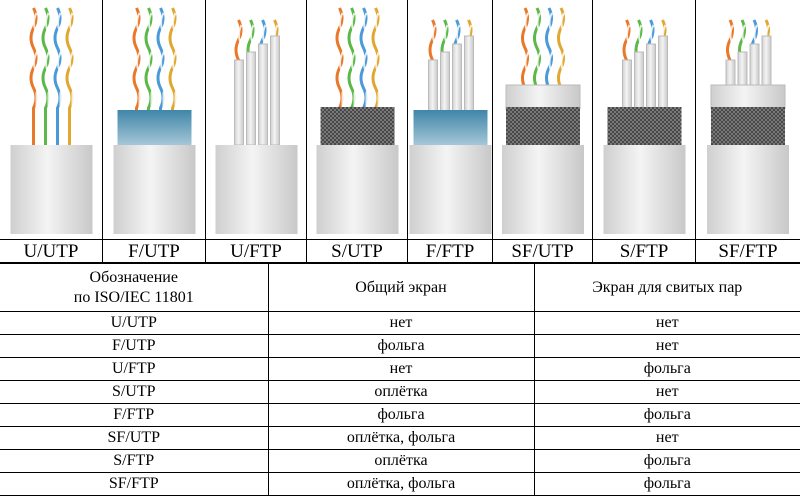 Image resolution: width=800 pixels, height=498 pixels. I want to click on table-row: U/FTP нет фольга, so click(400, 369).